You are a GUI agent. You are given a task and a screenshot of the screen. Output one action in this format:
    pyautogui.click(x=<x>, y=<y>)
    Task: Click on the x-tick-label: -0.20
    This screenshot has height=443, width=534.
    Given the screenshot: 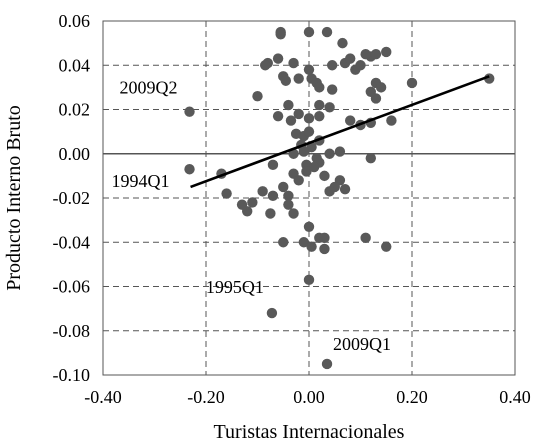 What is the action you would take?
    pyautogui.click(x=206, y=397)
    